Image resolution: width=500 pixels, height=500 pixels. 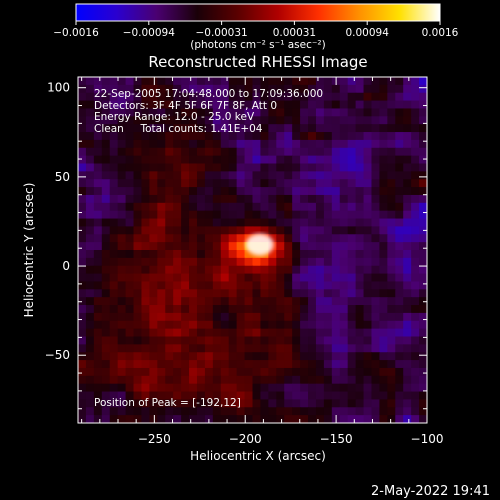 I want to click on peak-position-label: Position of Peak = [-192,12], so click(x=167, y=403).